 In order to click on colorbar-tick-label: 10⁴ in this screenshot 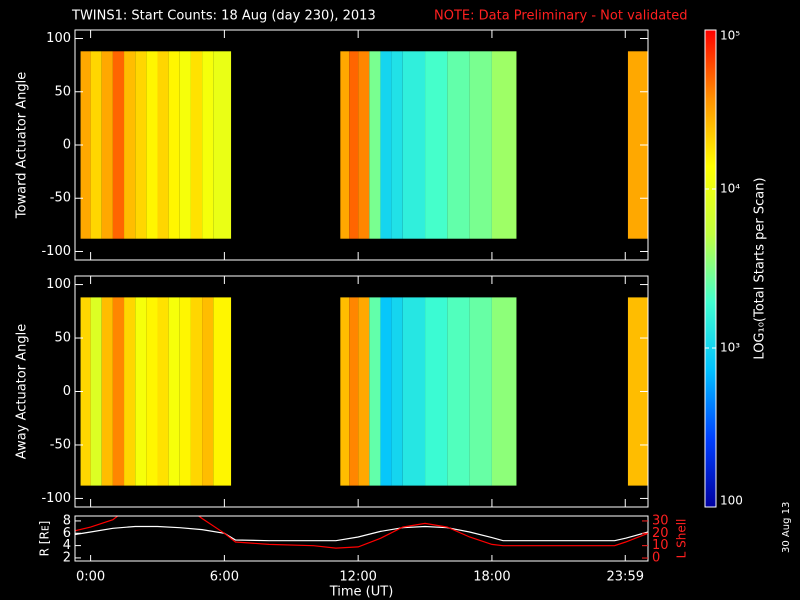, I will do `click(730, 189)`.